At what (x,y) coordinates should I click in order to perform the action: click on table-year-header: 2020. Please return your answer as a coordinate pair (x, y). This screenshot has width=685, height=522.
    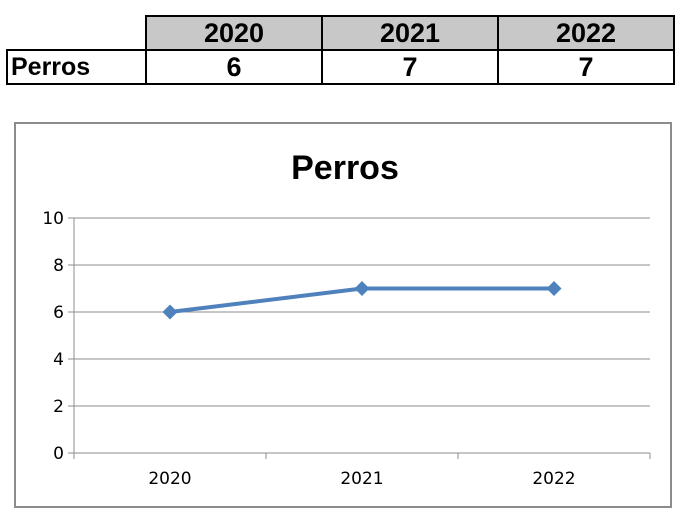
    Looking at the image, I should click on (234, 33).